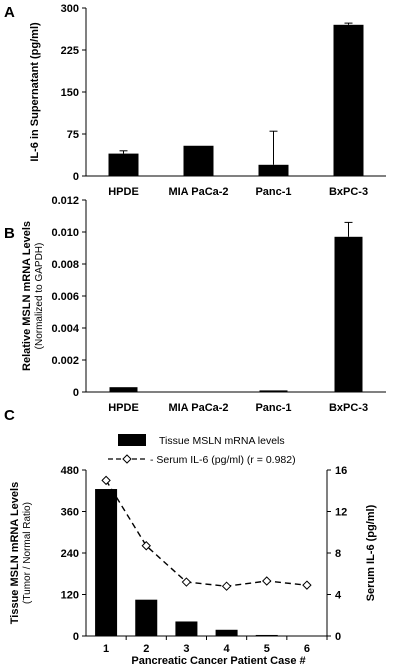 Image resolution: width=402 pixels, height=670 pixels. What do you see at coordinates (70, 93) in the screenshot?
I see `panel-a-y-tick-label: 150` at bounding box center [70, 93].